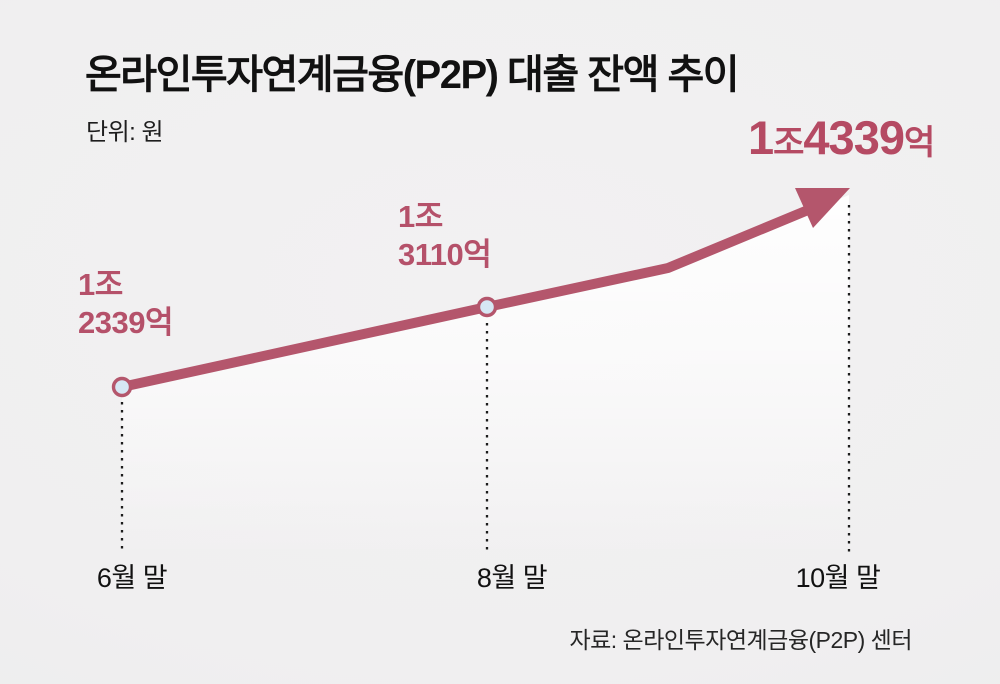 The width and height of the screenshot is (1000, 684). I want to click on highlight-num2: 4339, so click(854, 137).